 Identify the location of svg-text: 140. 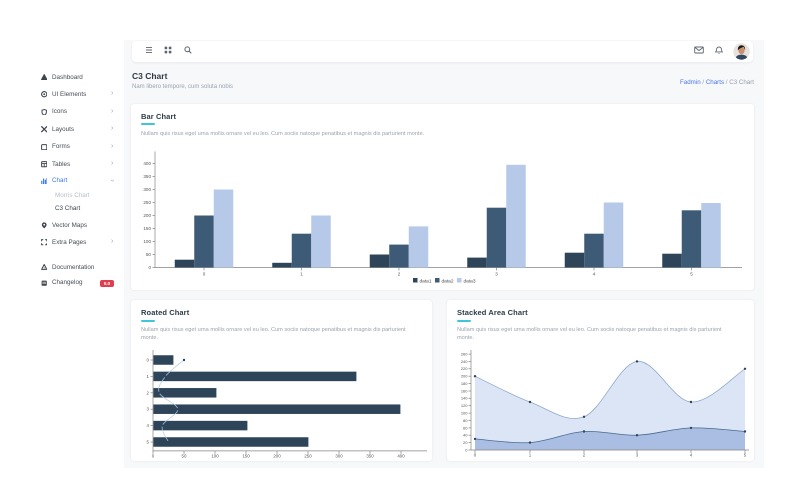
(464, 398).